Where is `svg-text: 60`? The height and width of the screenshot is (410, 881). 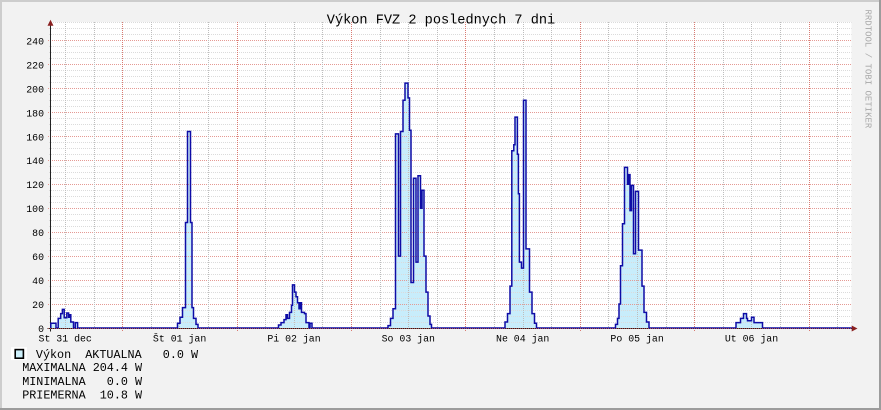 svg-text: 60 is located at coordinates (38, 257).